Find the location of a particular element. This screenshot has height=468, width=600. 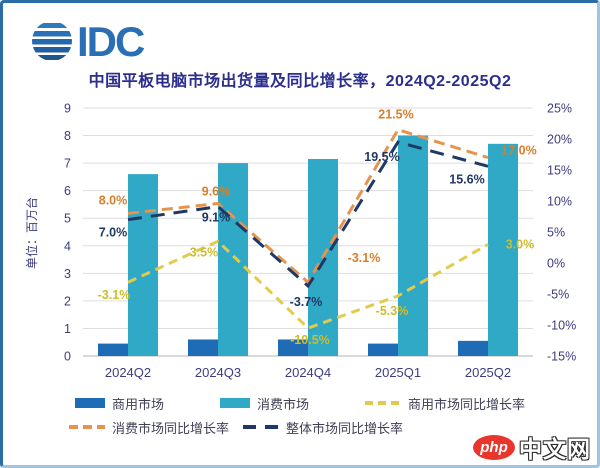

svg-text: 21.5% is located at coordinates (395, 115).